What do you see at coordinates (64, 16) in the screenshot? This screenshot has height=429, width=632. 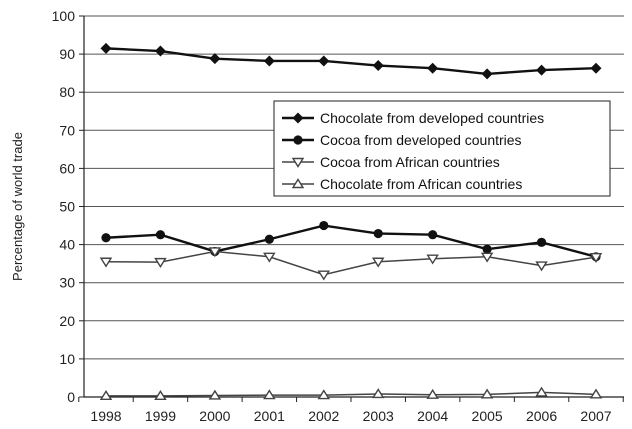 I see `y-tick-label: 100` at bounding box center [64, 16].